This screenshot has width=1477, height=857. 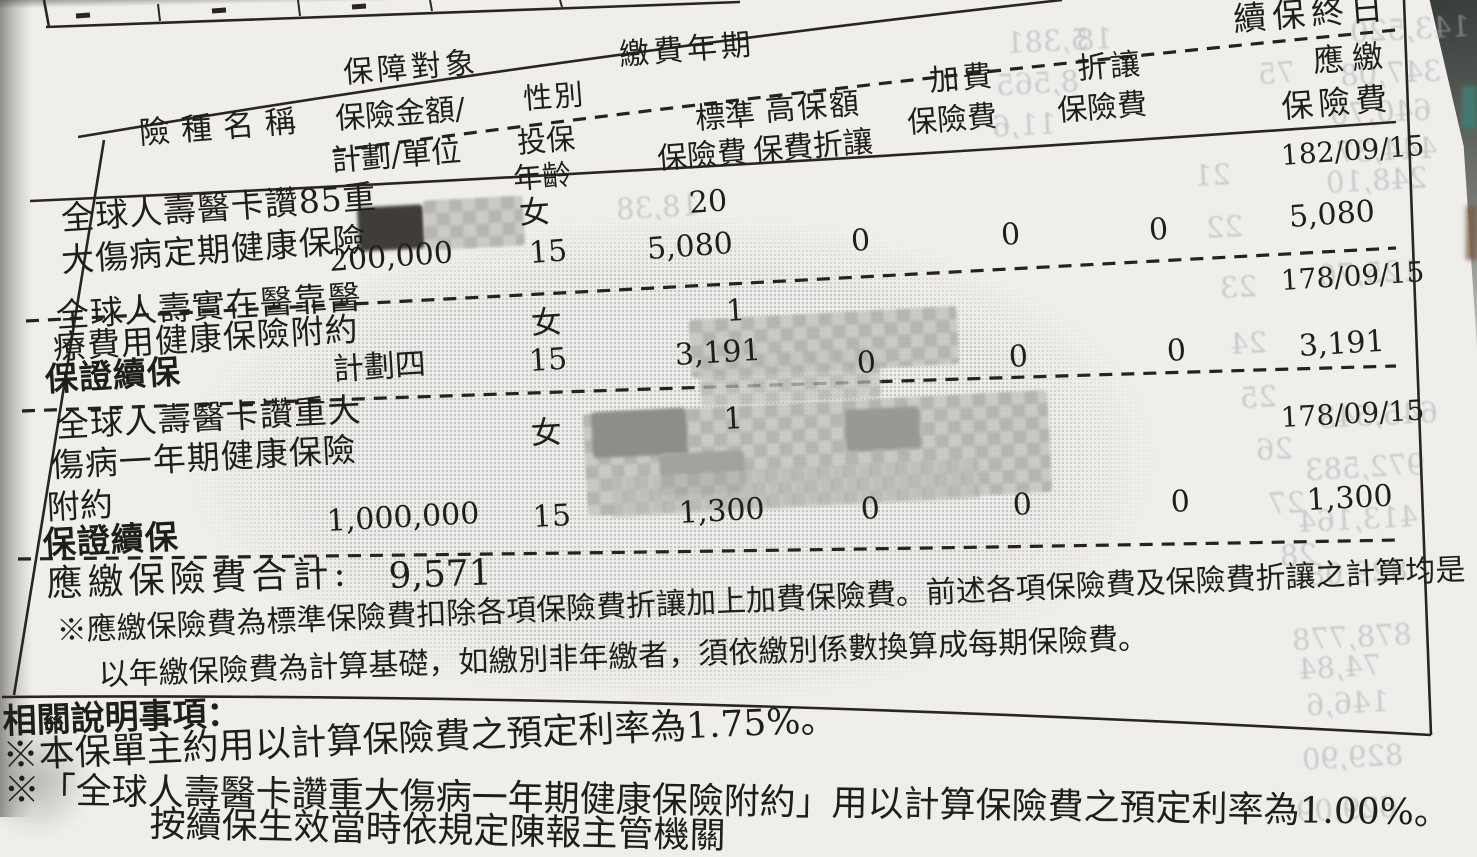 What do you see at coordinates (733, 419) in the screenshot?
I see `row3-term: 1` at bounding box center [733, 419].